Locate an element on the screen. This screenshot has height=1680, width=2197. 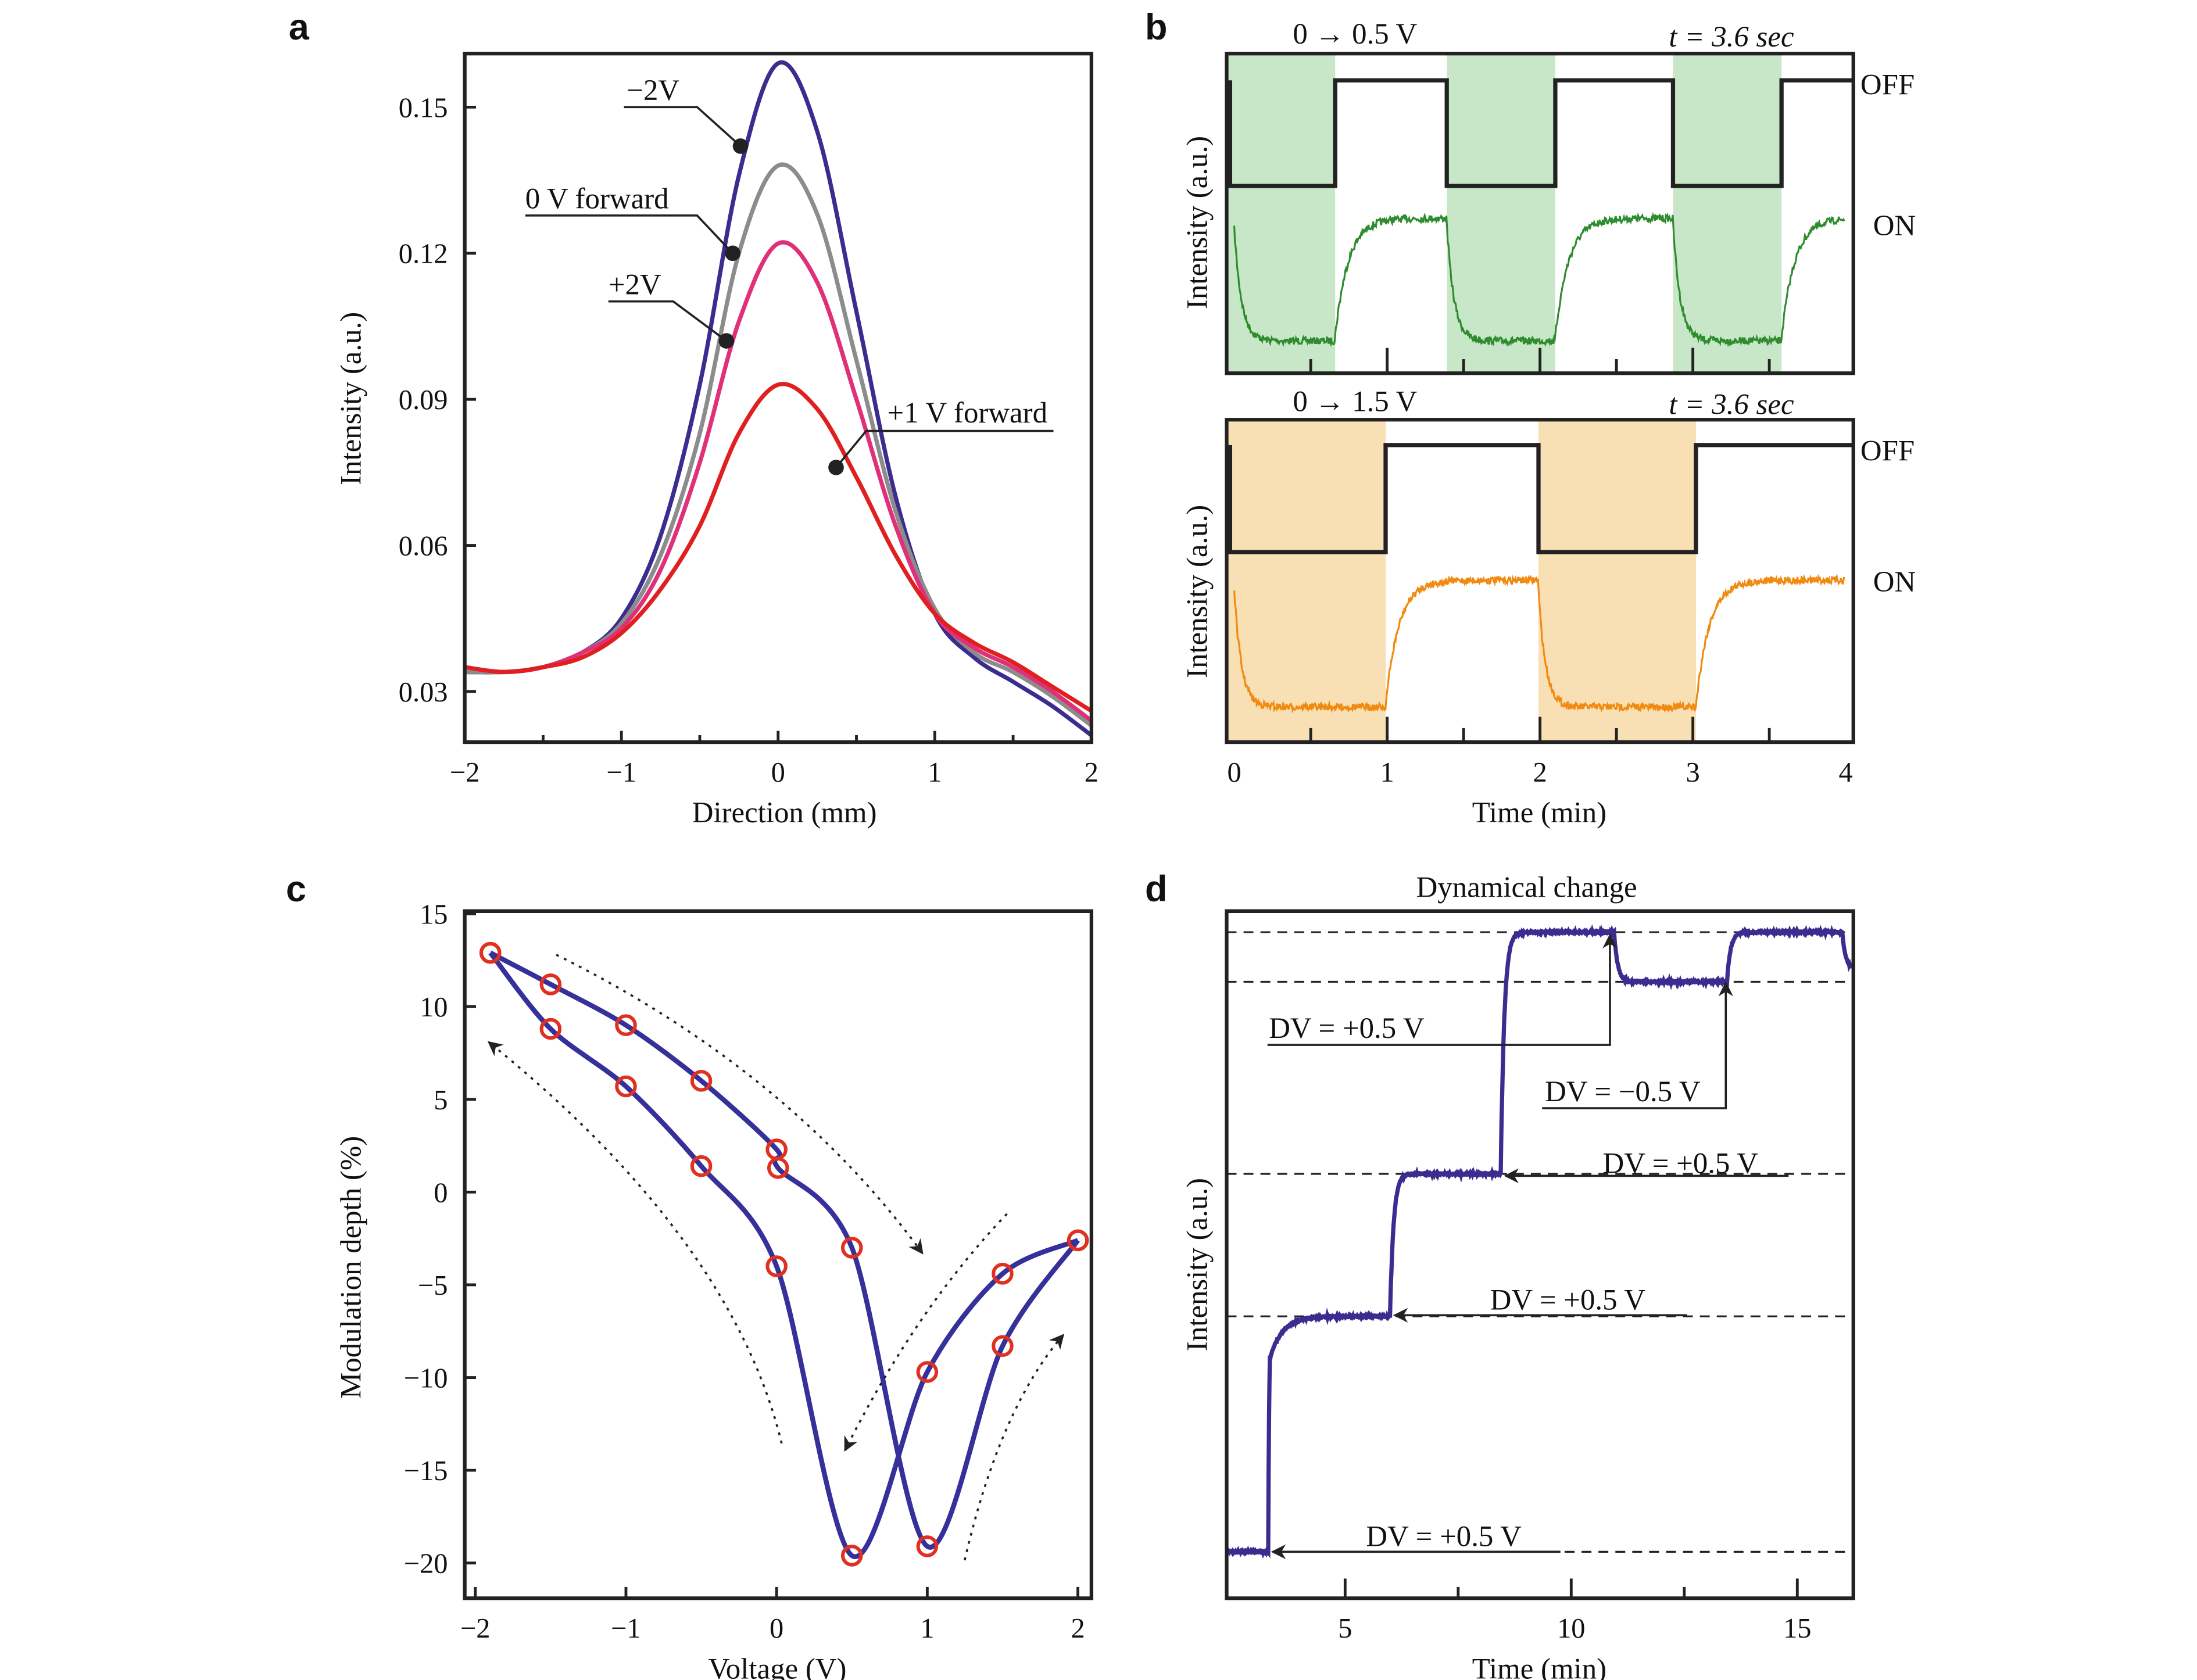
panel-b-bottom-off-label: OFF is located at coordinates (1887, 451).